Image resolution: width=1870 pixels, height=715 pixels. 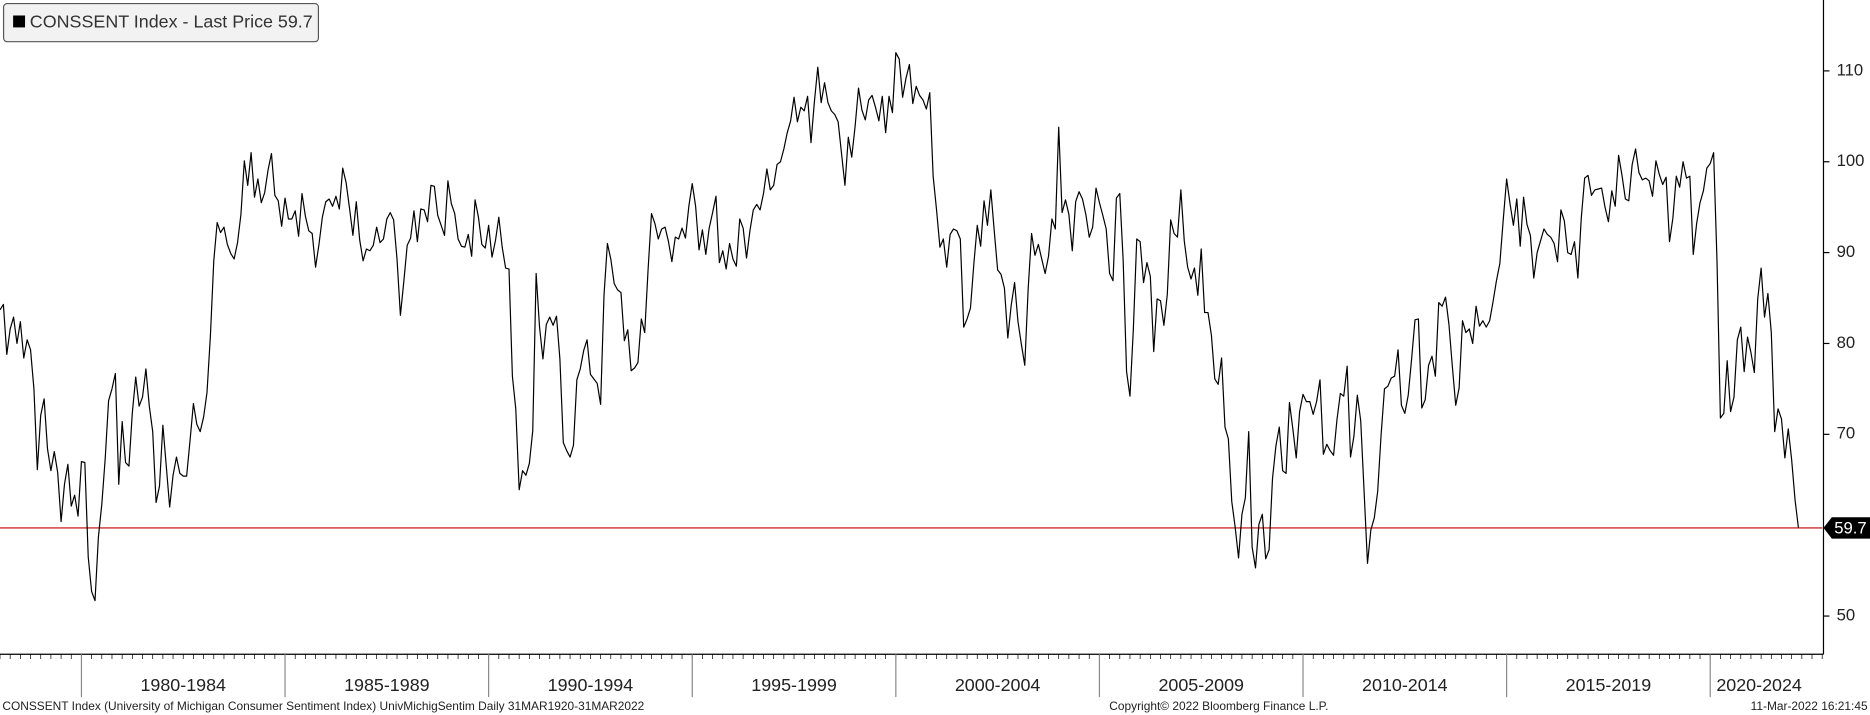 What do you see at coordinates (1846, 614) in the screenshot?
I see `y-tick-label: 50` at bounding box center [1846, 614].